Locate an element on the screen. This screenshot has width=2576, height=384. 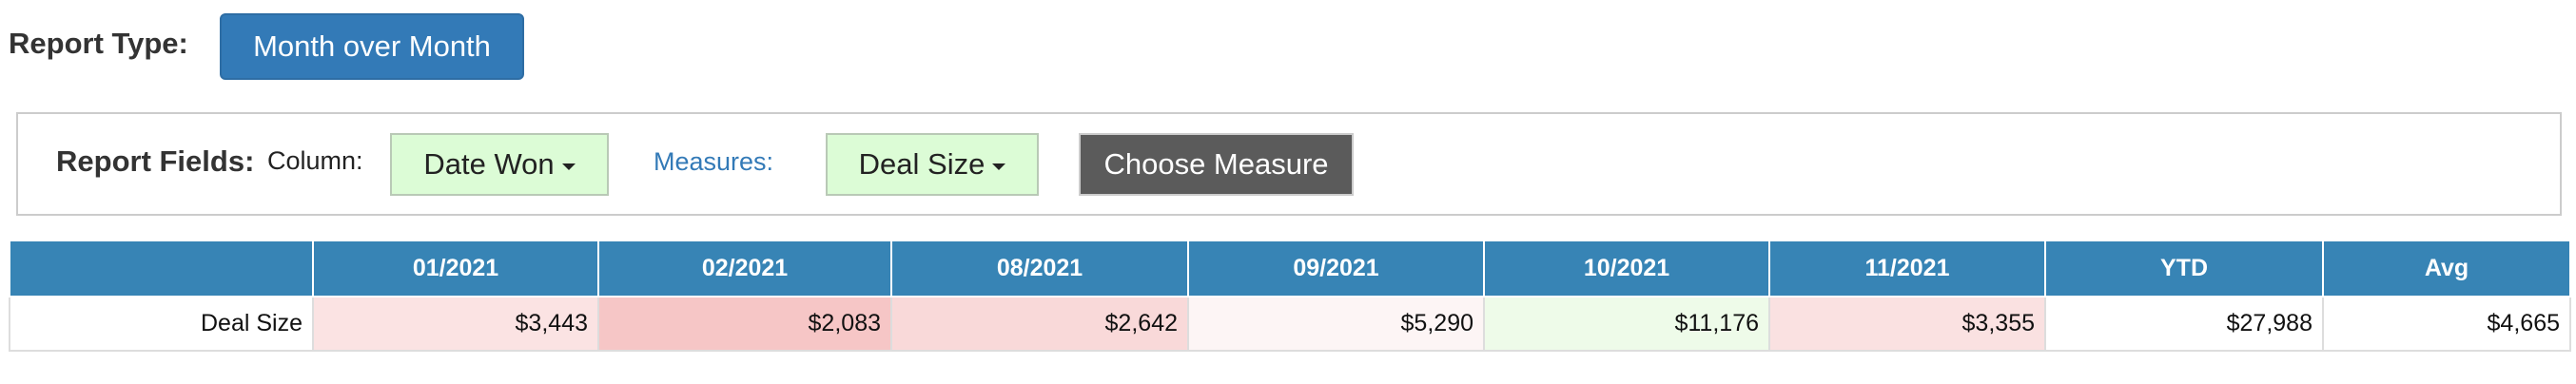
choose-measure-button: Choose Measure is located at coordinates (1216, 164).